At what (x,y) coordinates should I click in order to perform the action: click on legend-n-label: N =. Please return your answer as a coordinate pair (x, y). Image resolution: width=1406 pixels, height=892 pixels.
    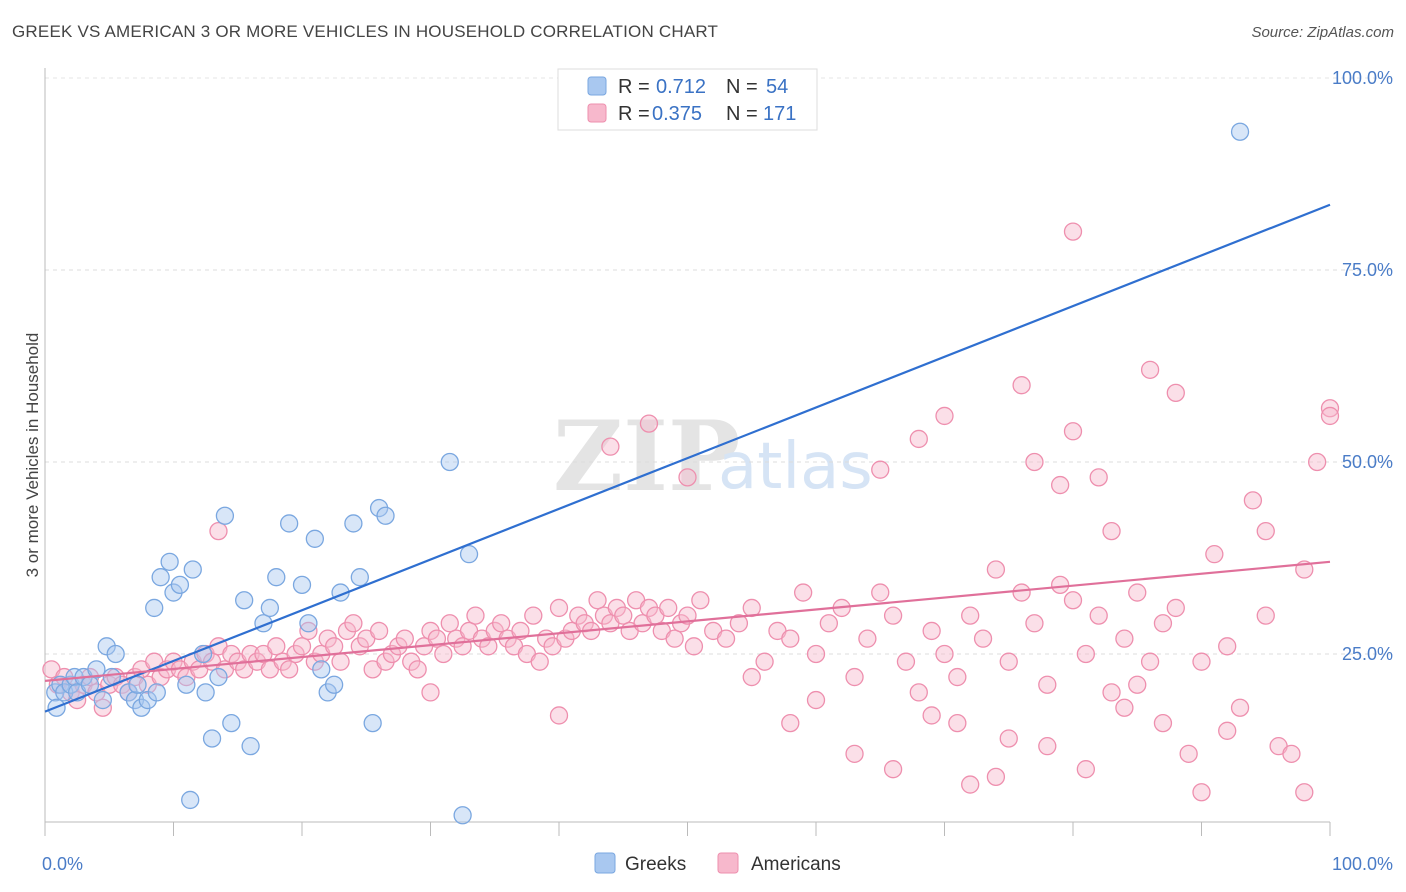
    Looking at the image, I should click on (742, 87).